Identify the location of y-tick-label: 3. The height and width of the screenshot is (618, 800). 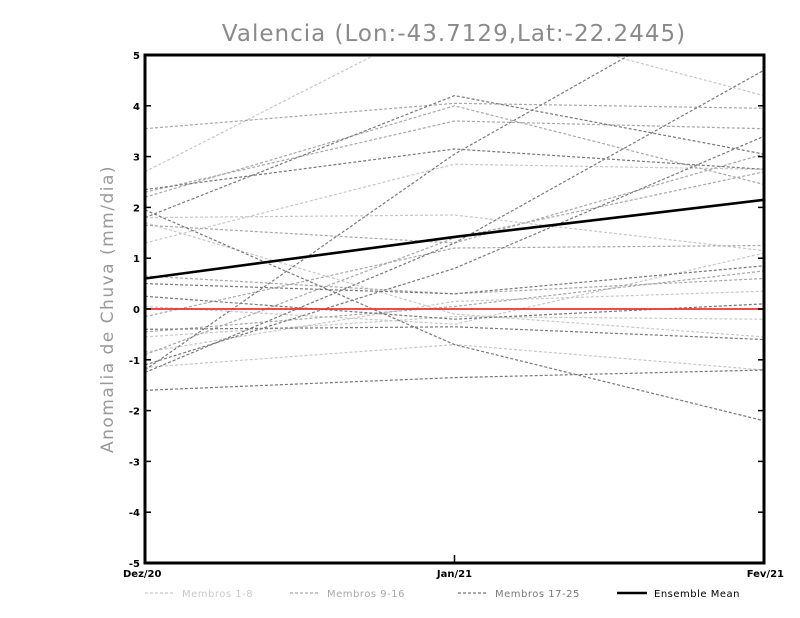
(136, 158).